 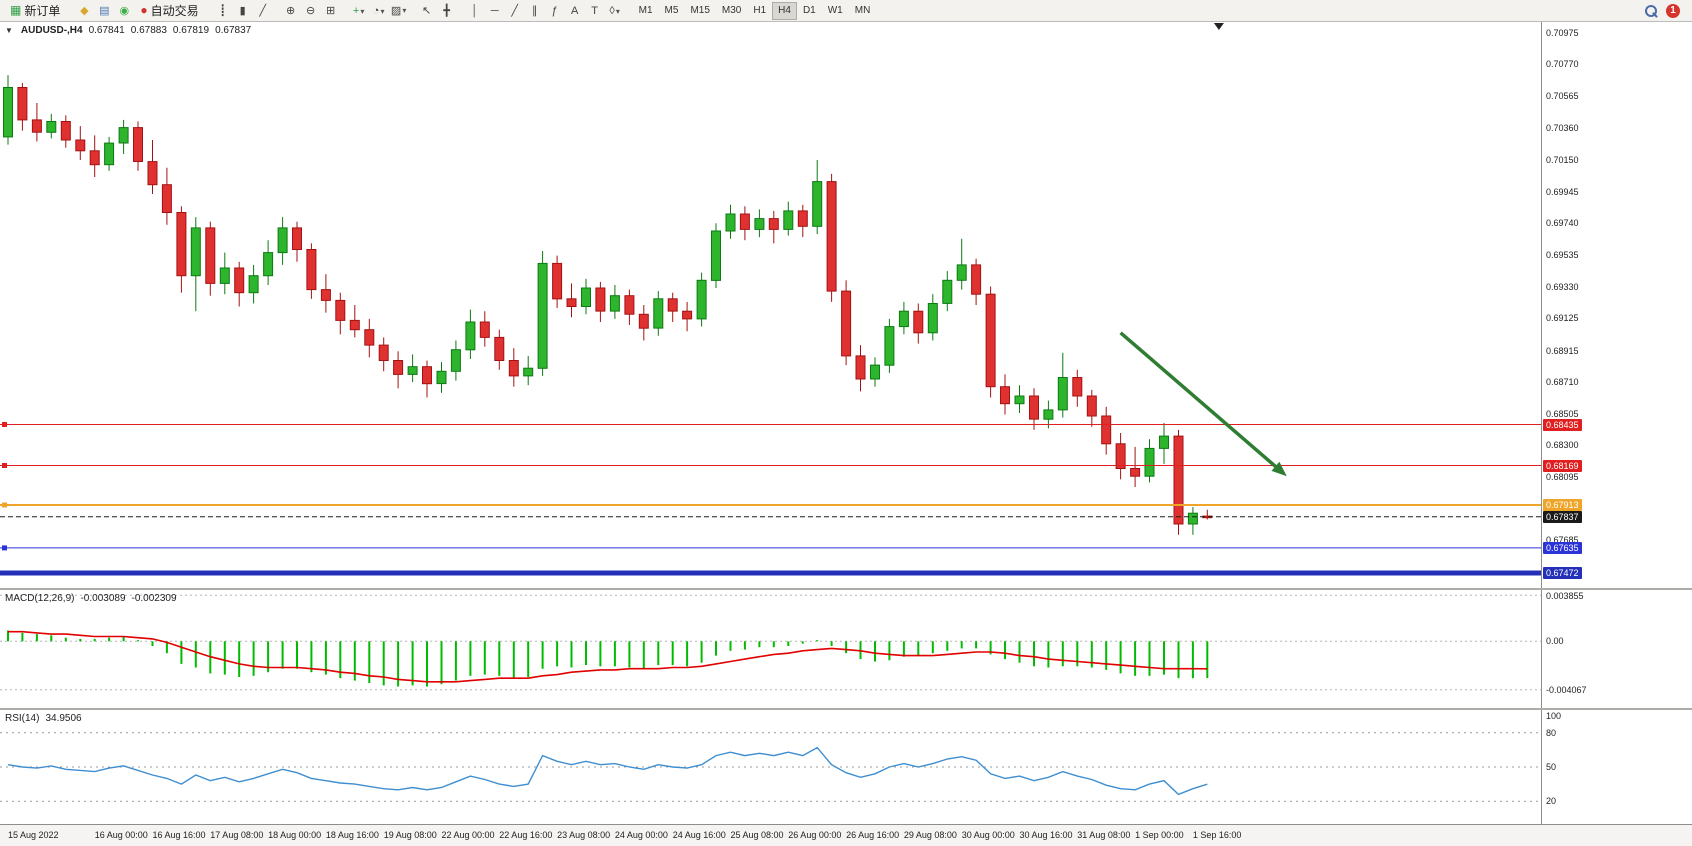 What do you see at coordinates (1617, 767) in the screenshot?
I see `rsi-axis: 100 80 50 20` at bounding box center [1617, 767].